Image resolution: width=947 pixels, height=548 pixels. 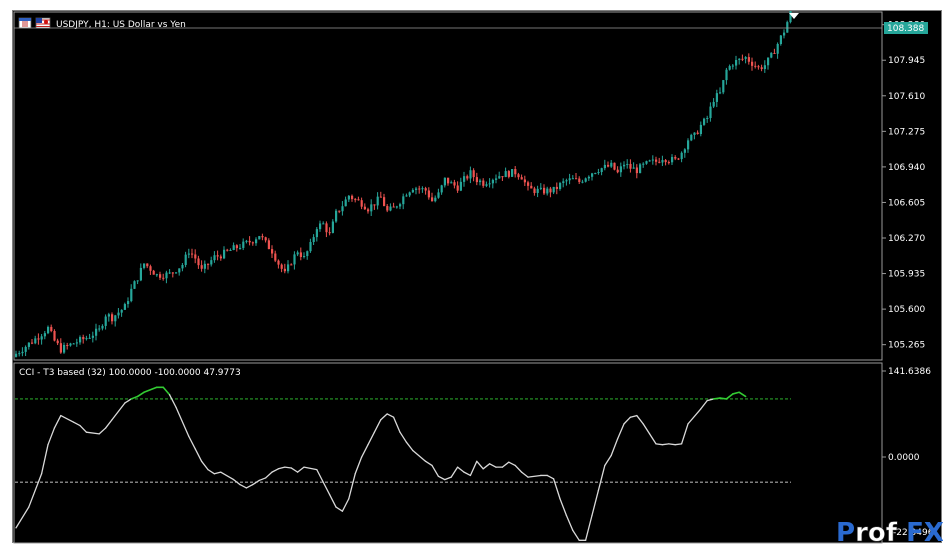 What do you see at coordinates (794, 16) in the screenshot?
I see `shift-marker-icon` at bounding box center [794, 16].